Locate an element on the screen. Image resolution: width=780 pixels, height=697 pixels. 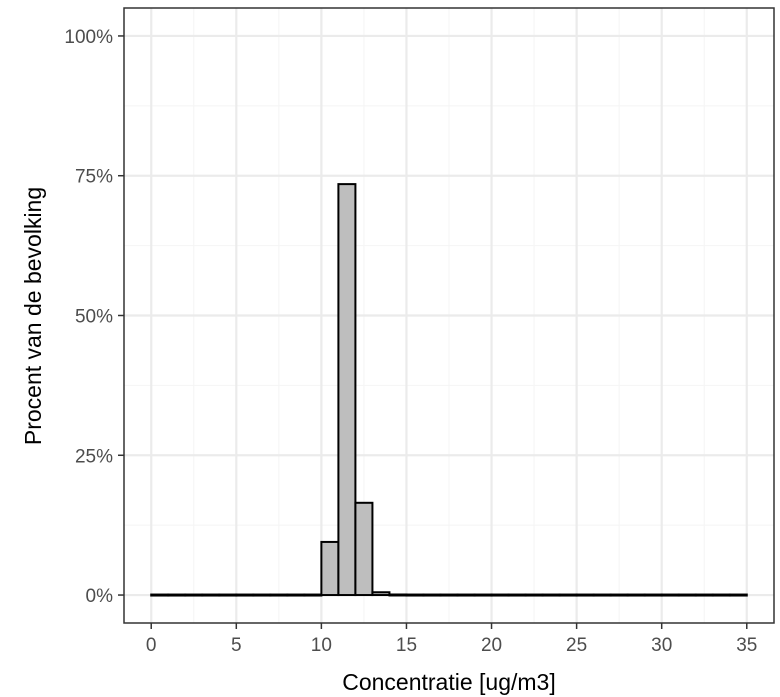
y-axis-ticks: 0% 25% 50% 75% 100% is located at coordinates (94, 317).